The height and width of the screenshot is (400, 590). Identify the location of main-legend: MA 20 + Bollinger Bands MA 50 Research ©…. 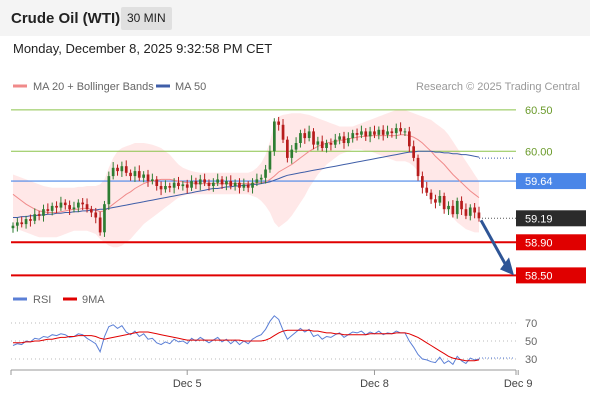
(296, 87).